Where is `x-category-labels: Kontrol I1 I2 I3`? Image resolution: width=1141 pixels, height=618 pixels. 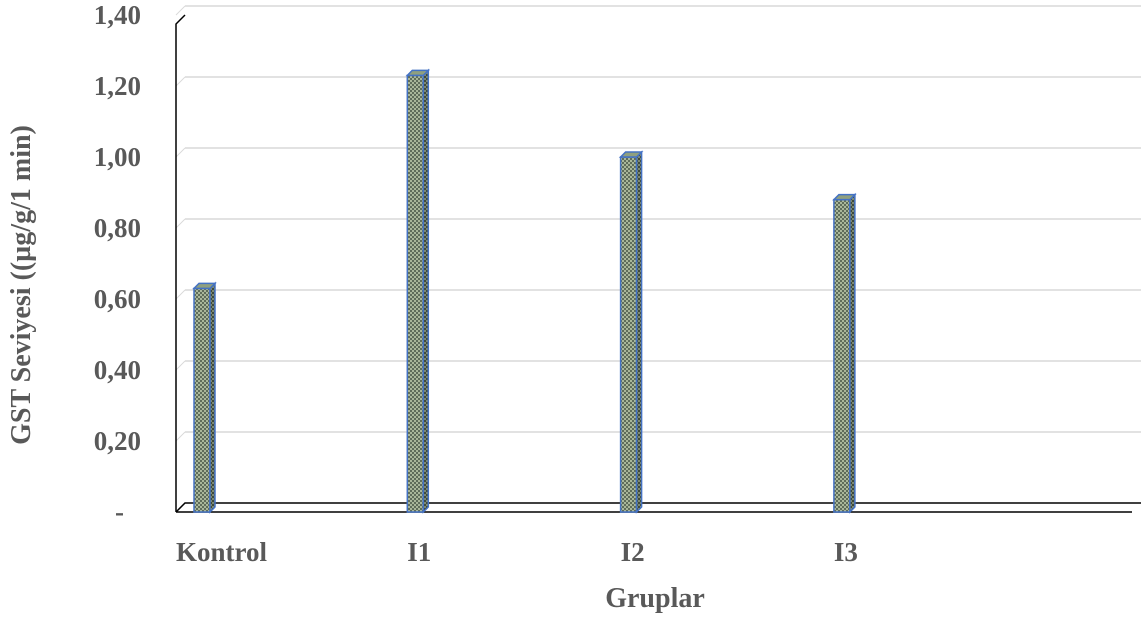 x-category-labels: Kontrol I1 I2 I3 is located at coordinates (517, 552).